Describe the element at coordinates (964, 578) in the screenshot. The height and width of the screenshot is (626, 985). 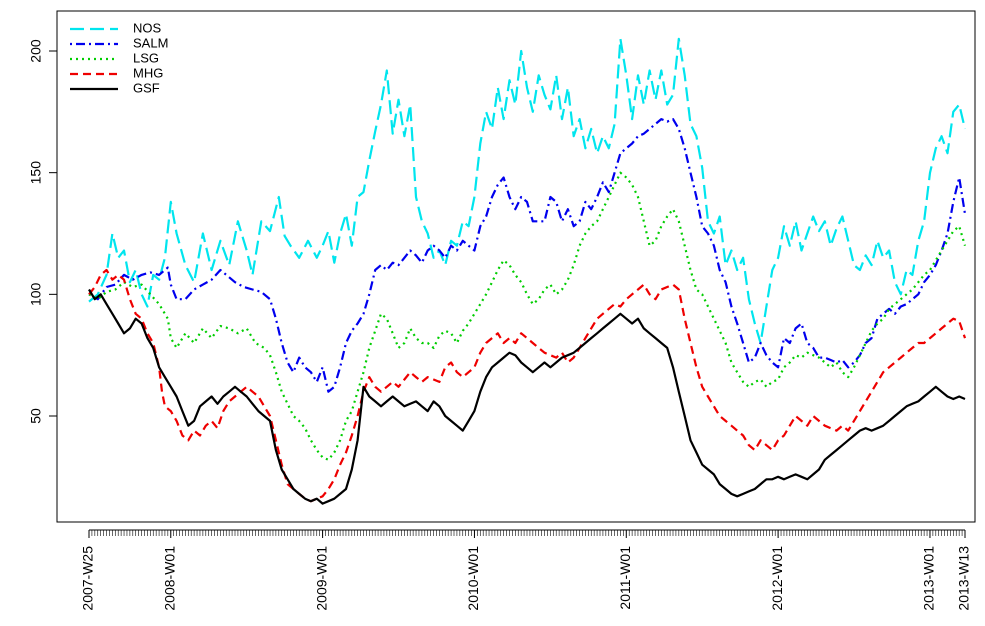
I see `x-tick-label: 2013-W13` at that location.